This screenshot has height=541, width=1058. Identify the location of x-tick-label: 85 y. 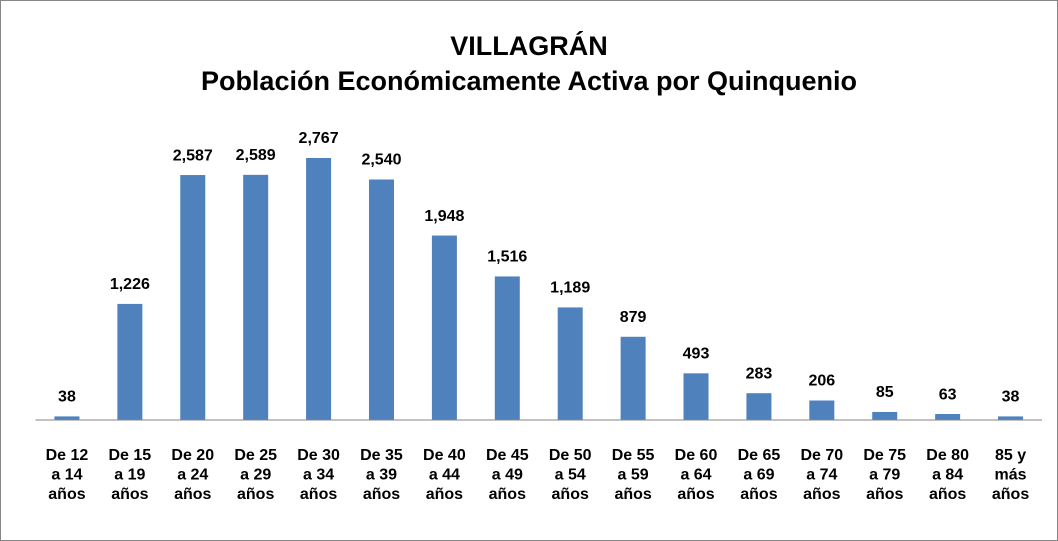
(1010, 455).